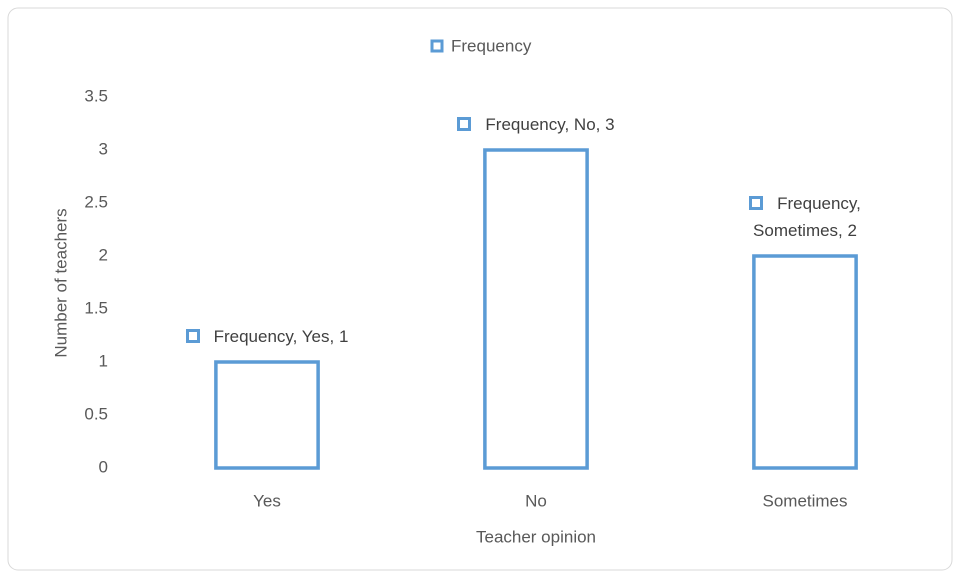 This screenshot has width=960, height=578. I want to click on data-label-box: Frequency, No, 3, so click(536, 124).